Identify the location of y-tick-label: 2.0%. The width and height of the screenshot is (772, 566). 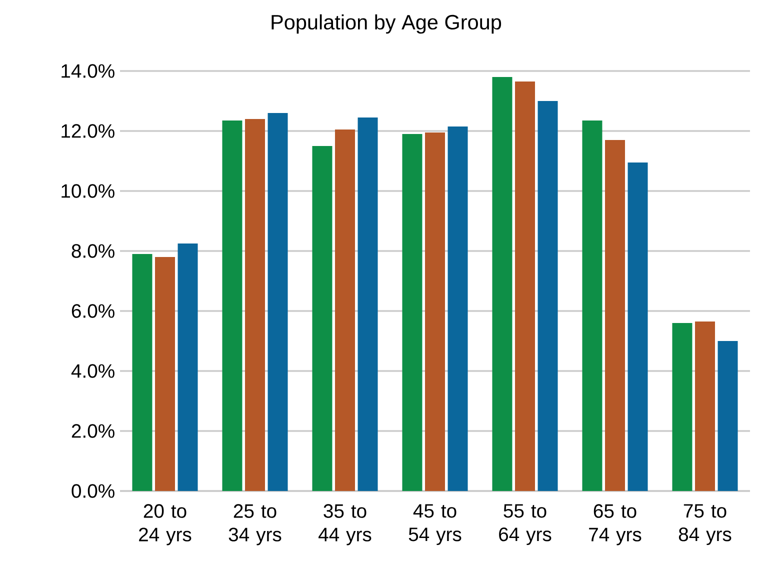
(93, 431).